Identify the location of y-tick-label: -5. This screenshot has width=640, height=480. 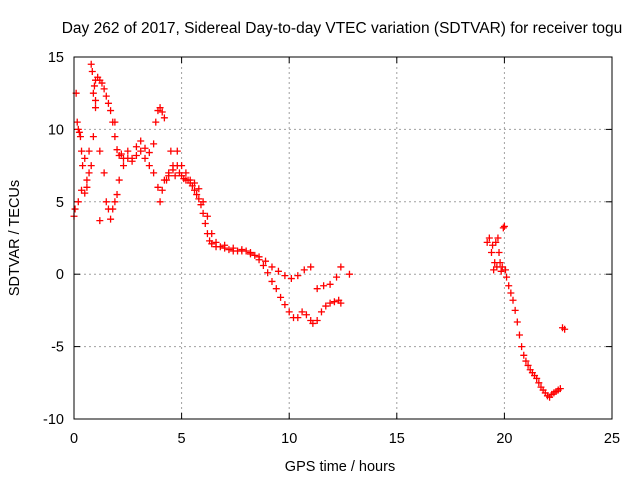
(57, 348).